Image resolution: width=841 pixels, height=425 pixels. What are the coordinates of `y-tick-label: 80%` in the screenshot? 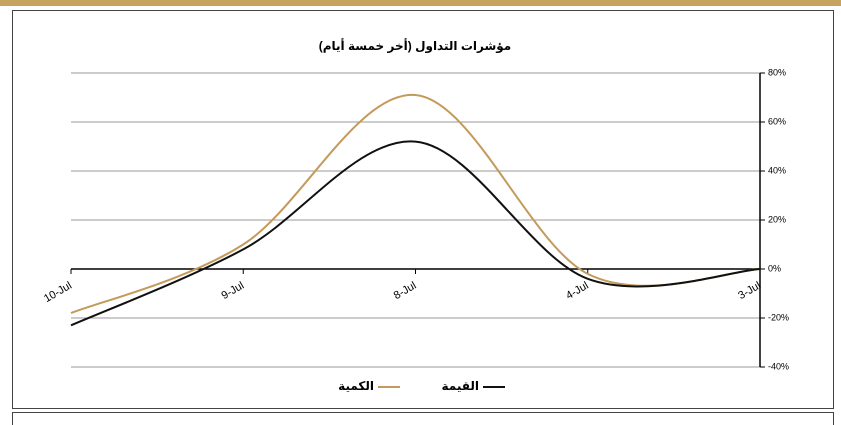 It's located at (777, 72).